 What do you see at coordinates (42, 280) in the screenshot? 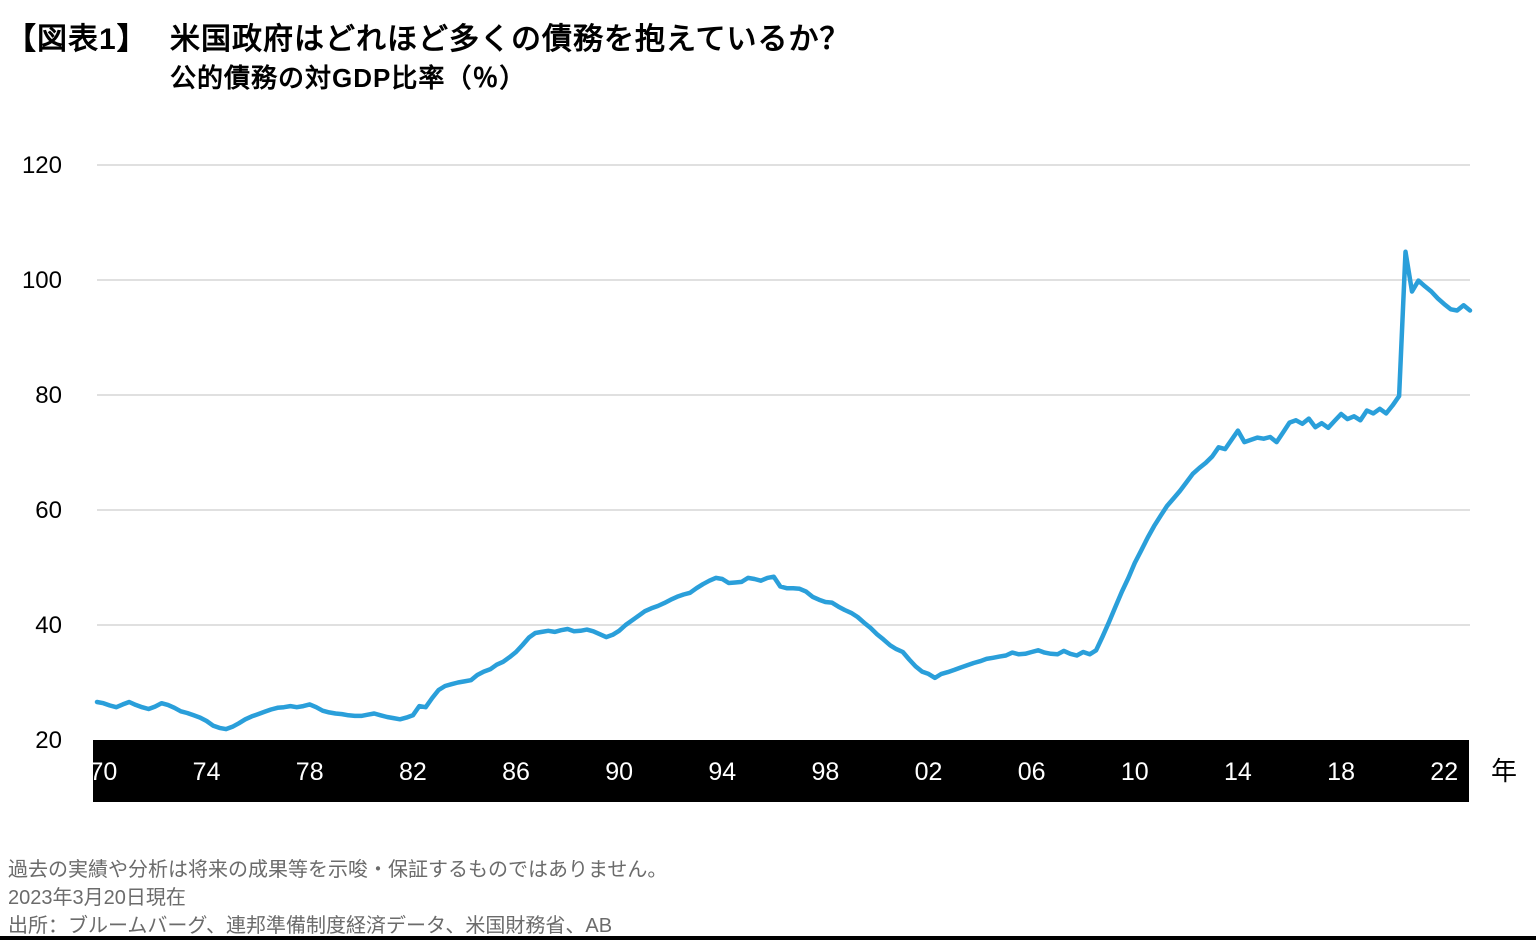
I see `y-tick-label: 100` at bounding box center [42, 280].